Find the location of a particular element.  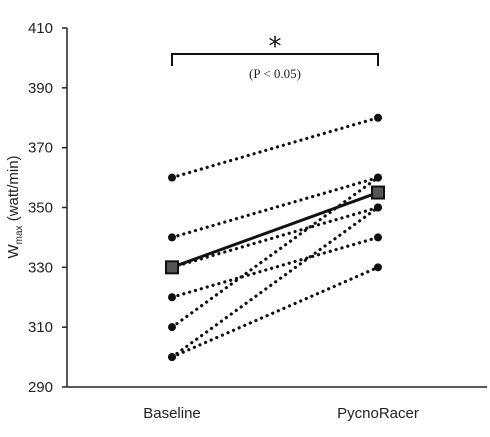

y-tick-label: 310 is located at coordinates (40, 327).